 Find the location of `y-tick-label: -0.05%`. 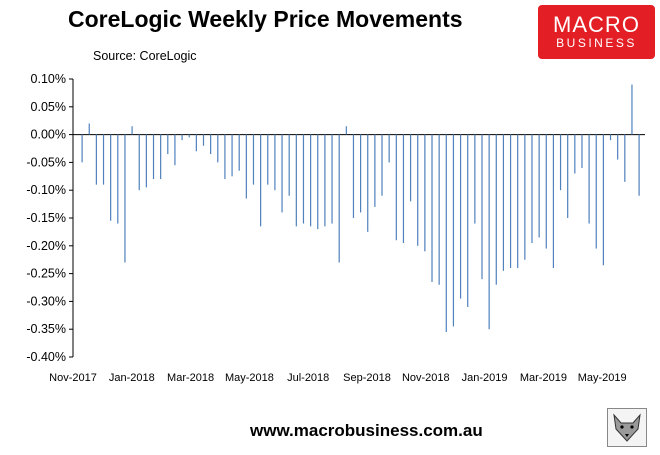

y-tick-label: -0.05% is located at coordinates (46, 162).